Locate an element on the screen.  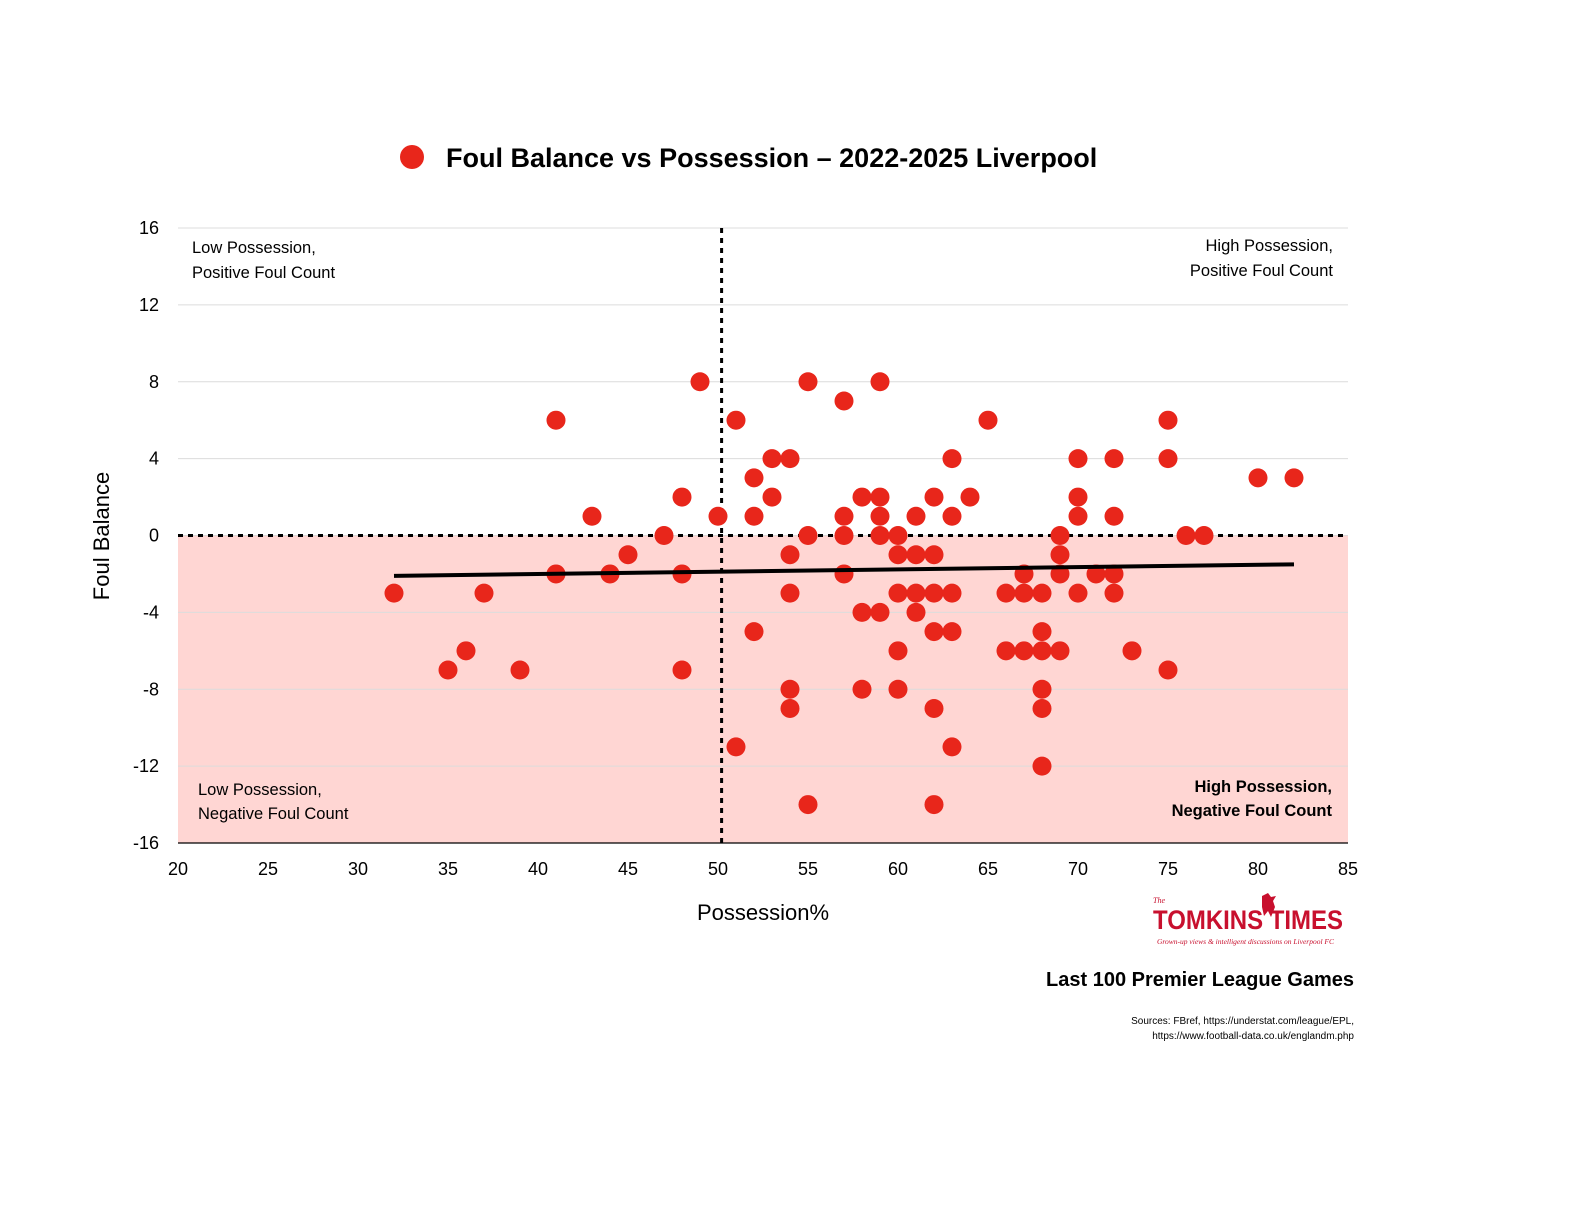
logo-name-text: TOMKINS TIMES is located at coordinates (1248, 920).